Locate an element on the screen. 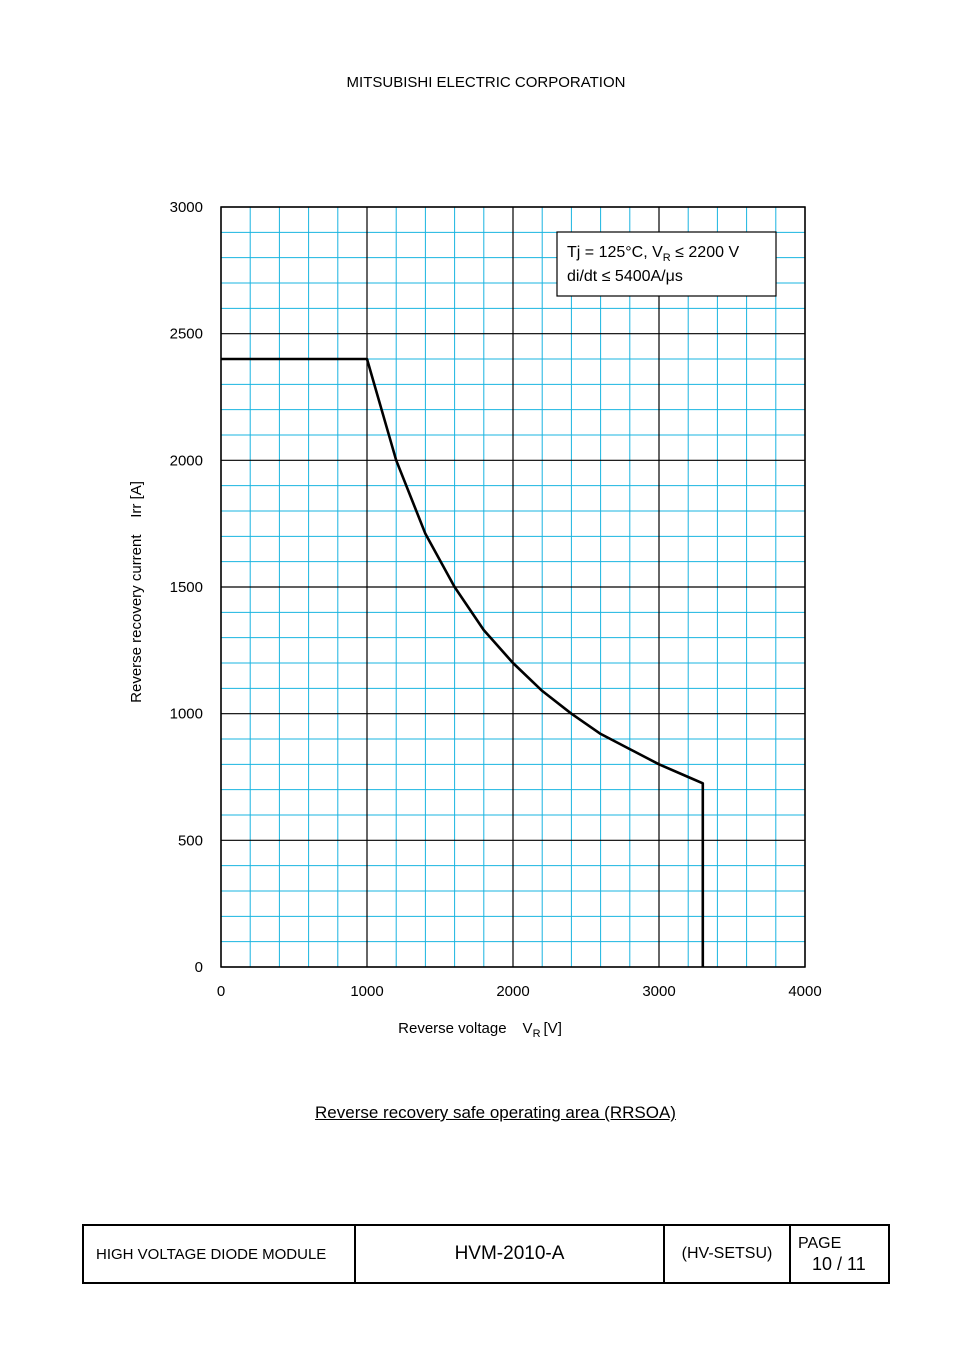  x-tick-label: 4000 is located at coordinates (804, 991).